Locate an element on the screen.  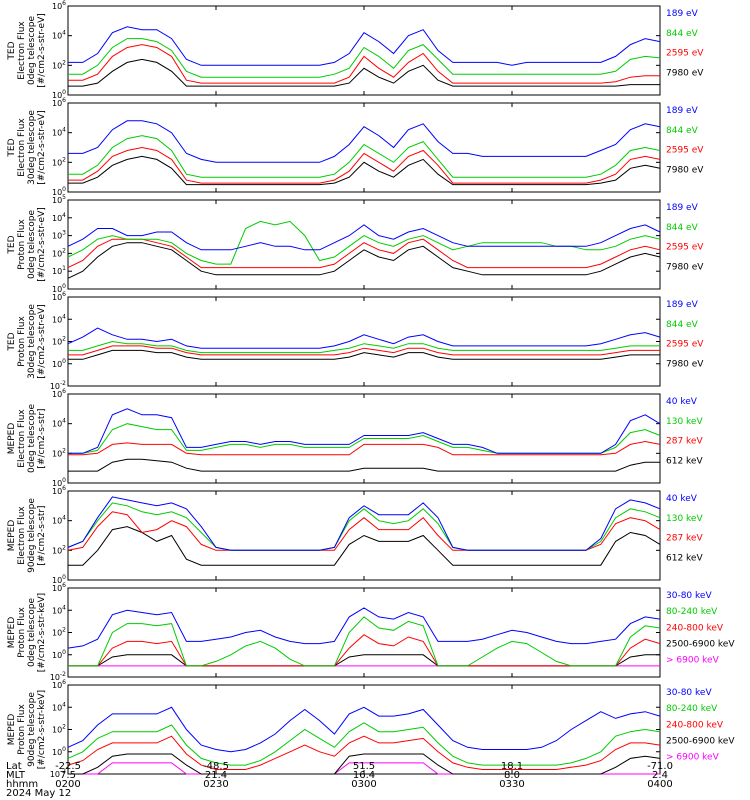
legend-label: 240-800 keV is located at coordinates (695, 628).